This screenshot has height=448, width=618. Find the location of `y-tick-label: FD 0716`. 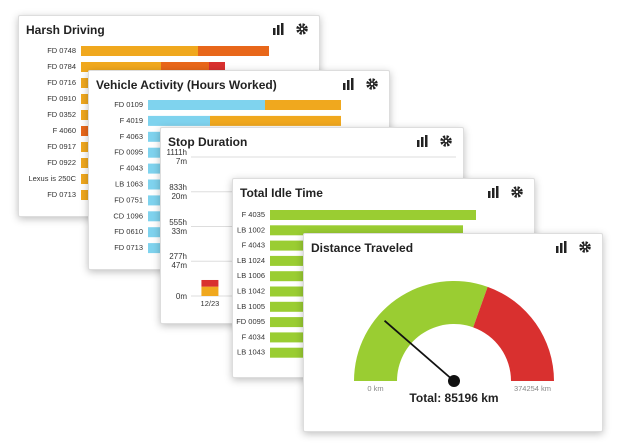

y-tick-label: FD 0716 is located at coordinates (61, 82).